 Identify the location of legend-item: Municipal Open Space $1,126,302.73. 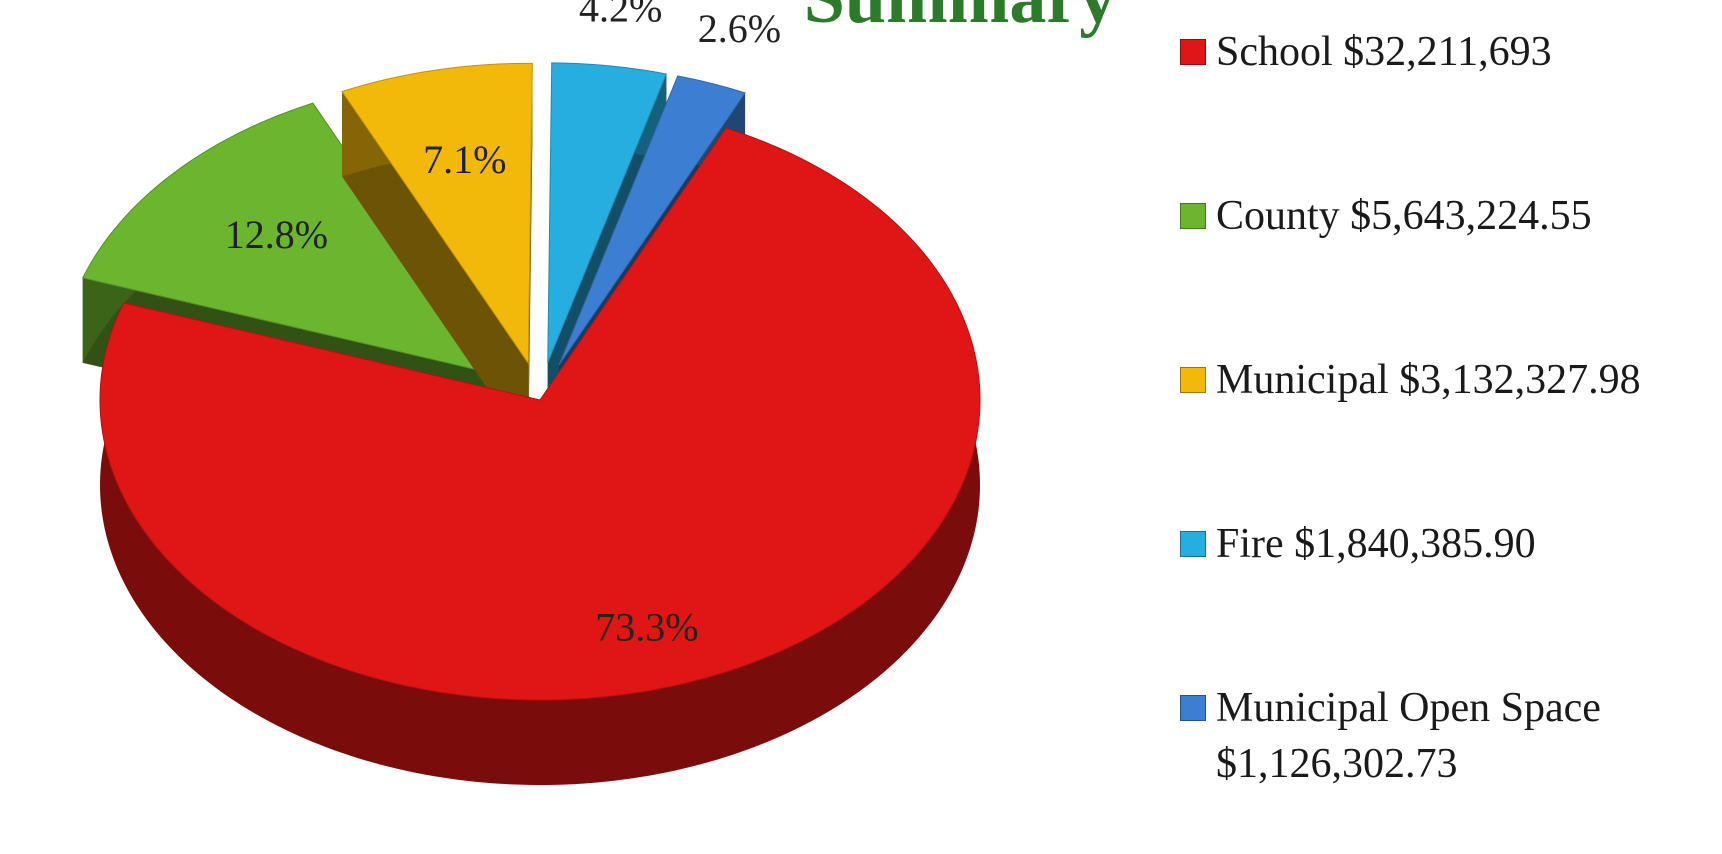
(1430, 736).